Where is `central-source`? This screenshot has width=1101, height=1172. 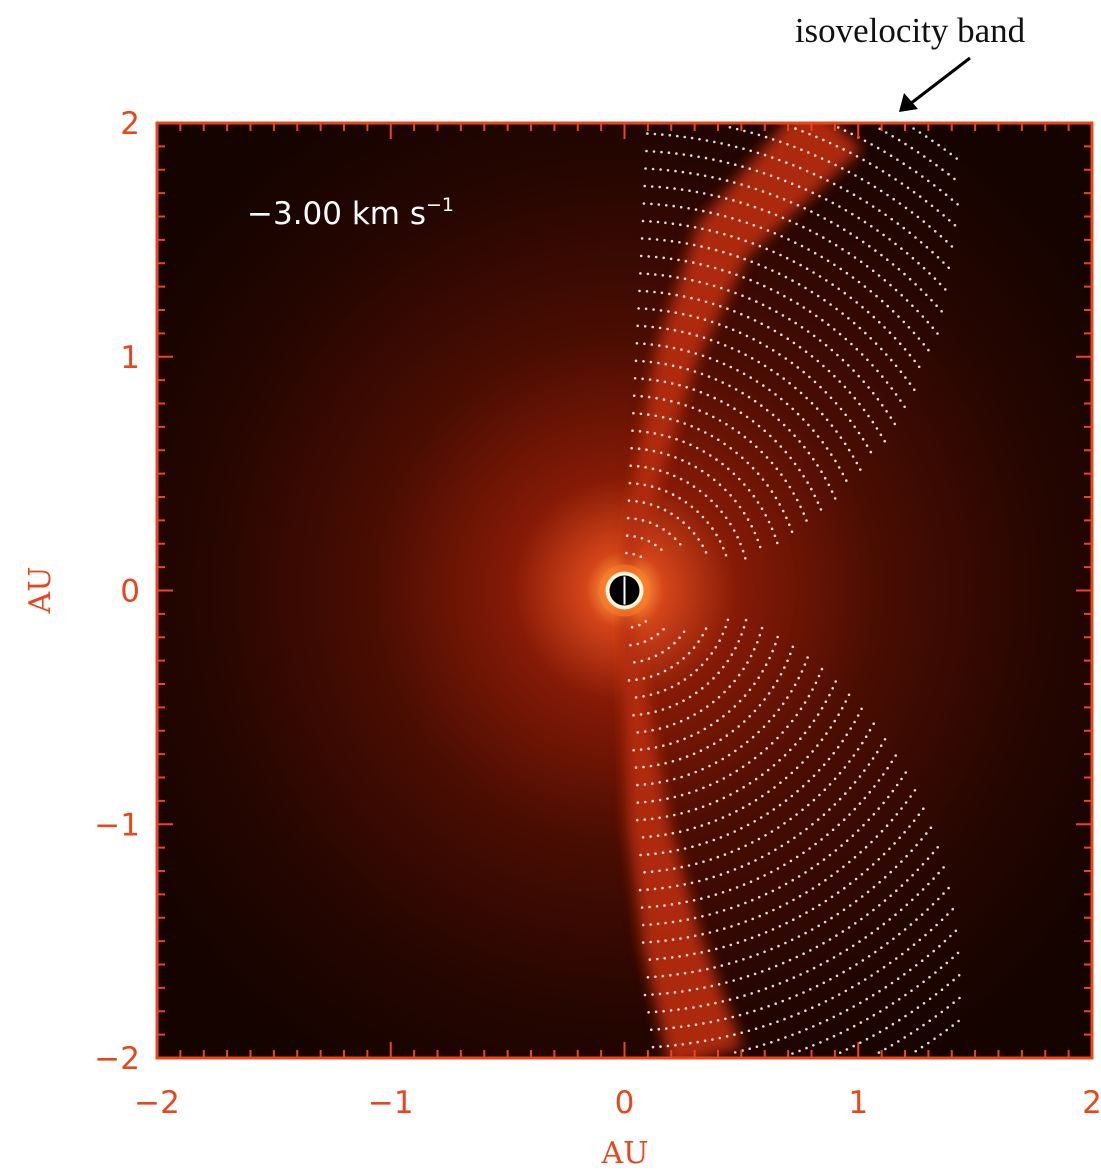
central-source is located at coordinates (624, 590).